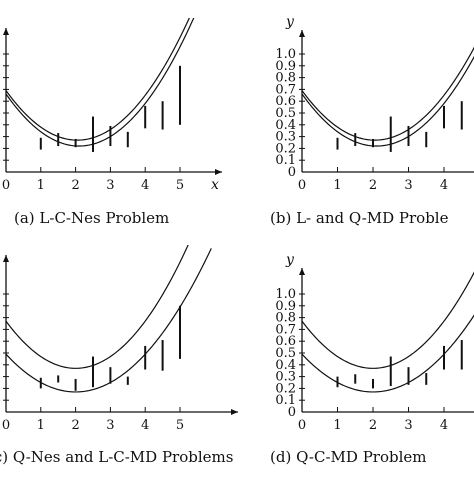 The width and height of the screenshot is (474, 479). Describe the element at coordinates (359, 218) in the screenshot. I see `panel-caption: (b) L- and Q-MD Proble` at that location.